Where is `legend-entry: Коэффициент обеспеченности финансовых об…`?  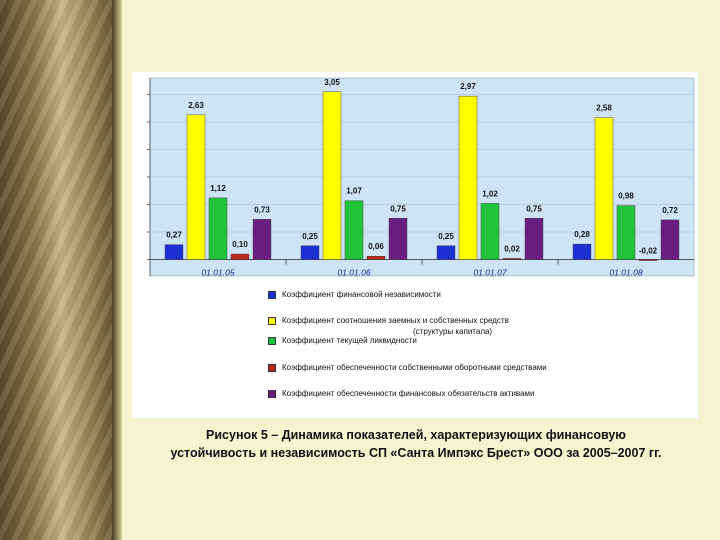
legend-entry: Коэффициент обеспеченности финансовых об… is located at coordinates (401, 393).